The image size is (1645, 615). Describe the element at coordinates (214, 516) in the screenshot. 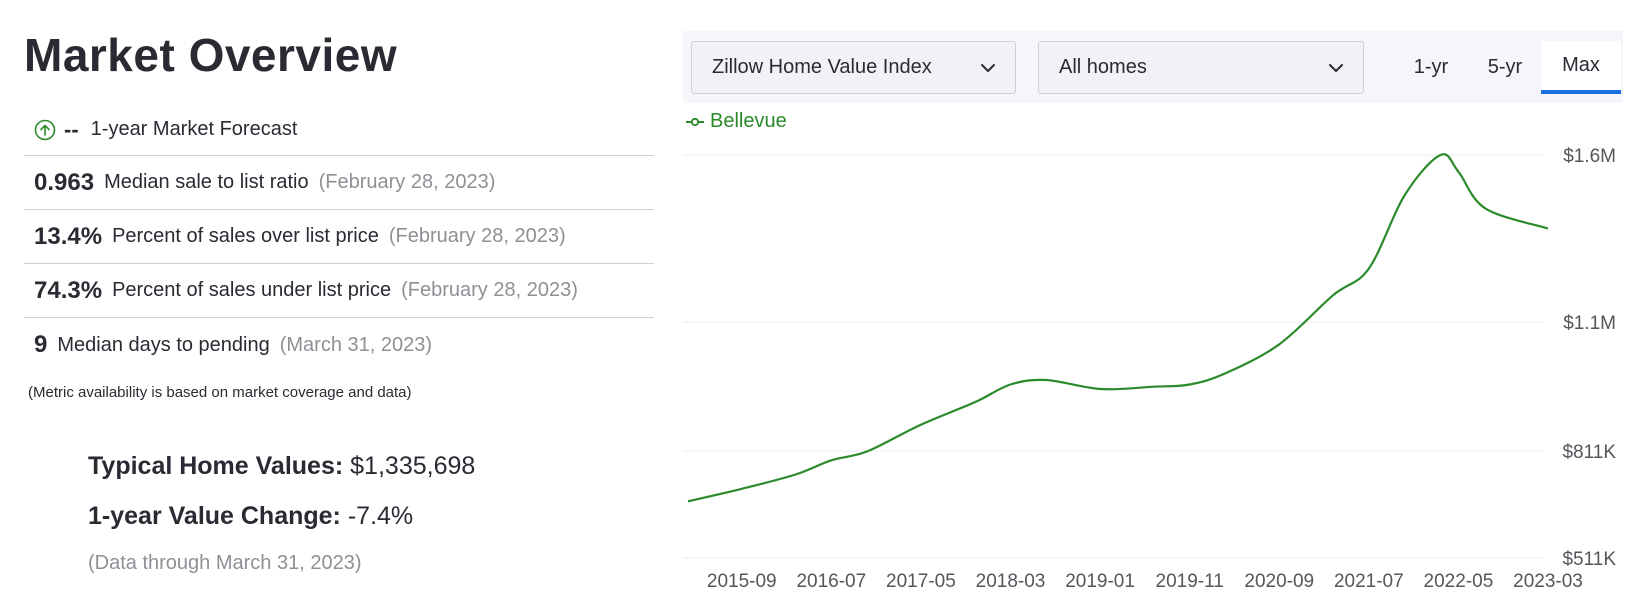

I see `value-change-label: 1-year Value Change:` at that location.